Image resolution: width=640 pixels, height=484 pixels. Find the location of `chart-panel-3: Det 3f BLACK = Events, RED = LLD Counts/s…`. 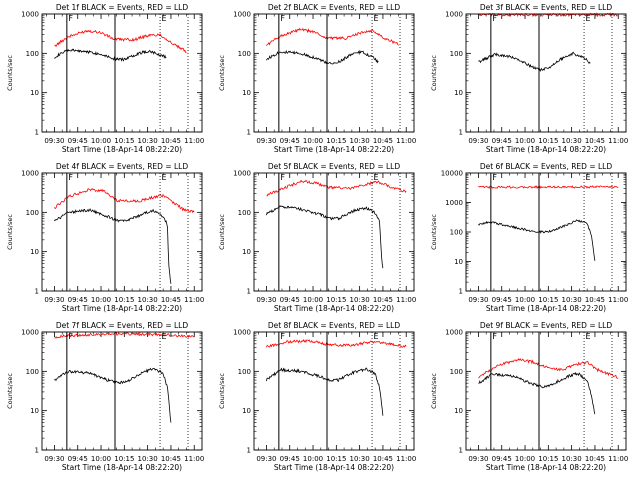

chart-panel-3: Det 3f BLACK = Events, RED = LLD Counts/s… is located at coordinates (529, 78).